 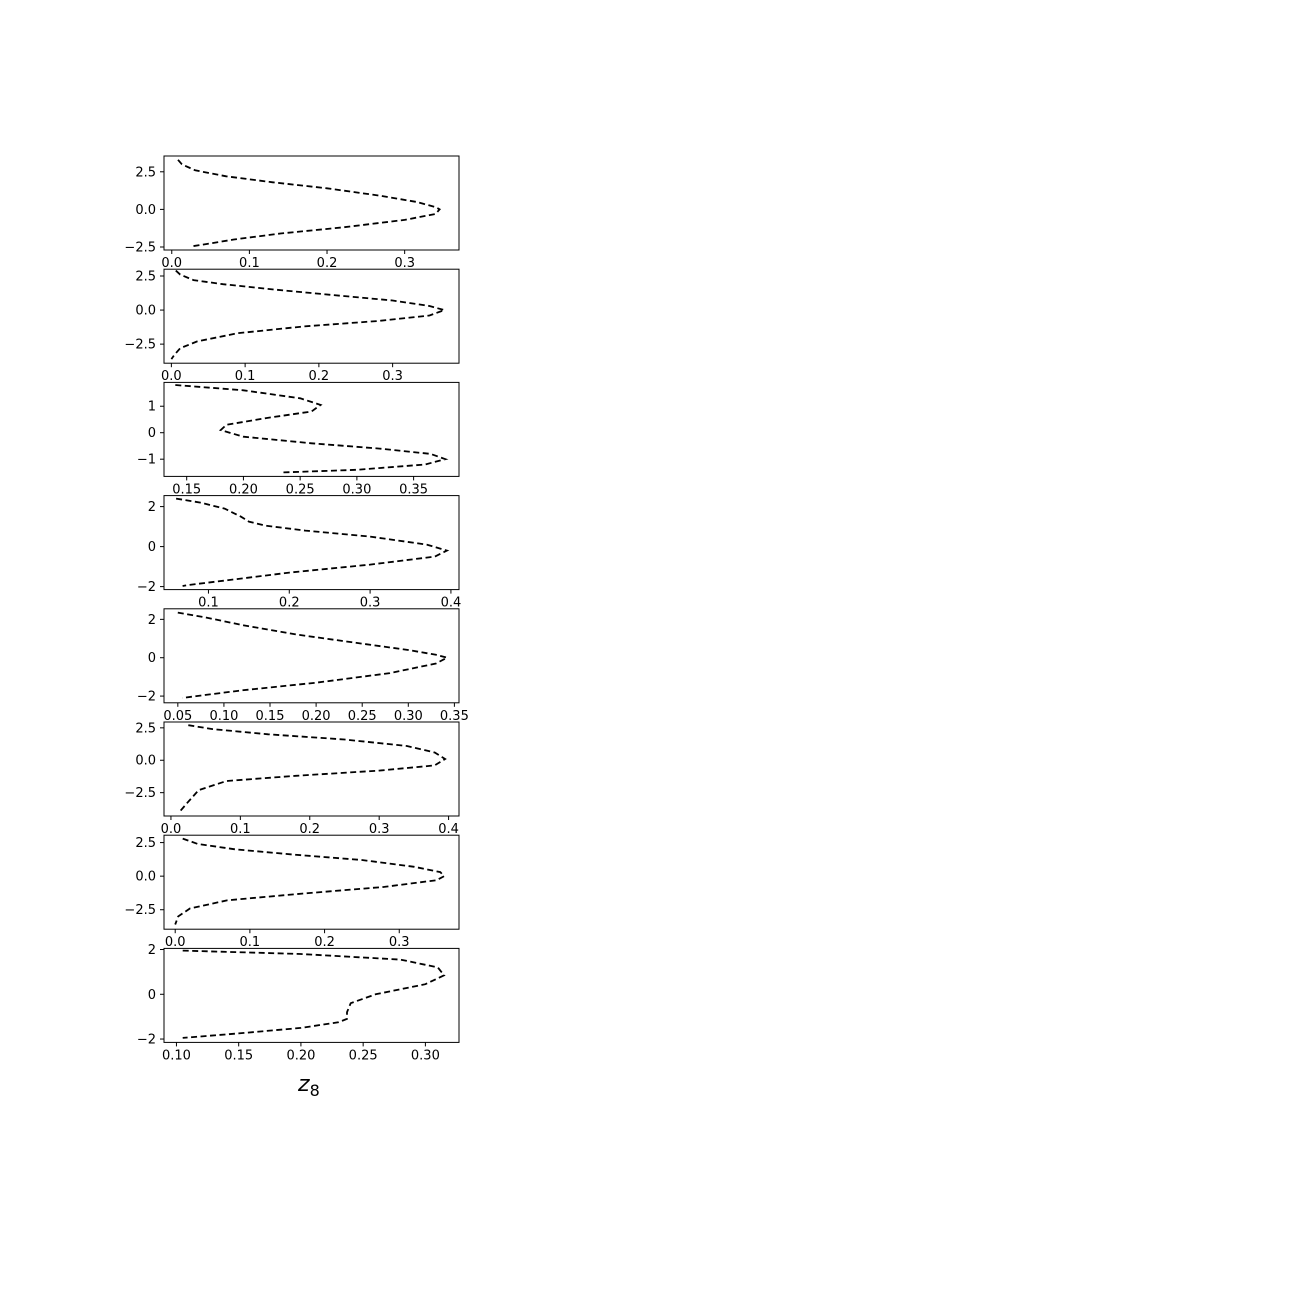 I want to click on subplot-5: 0.05 0.10 0.15 0.20 0.25 0.30 0.35 −2 0 2, so click(x=303, y=666).